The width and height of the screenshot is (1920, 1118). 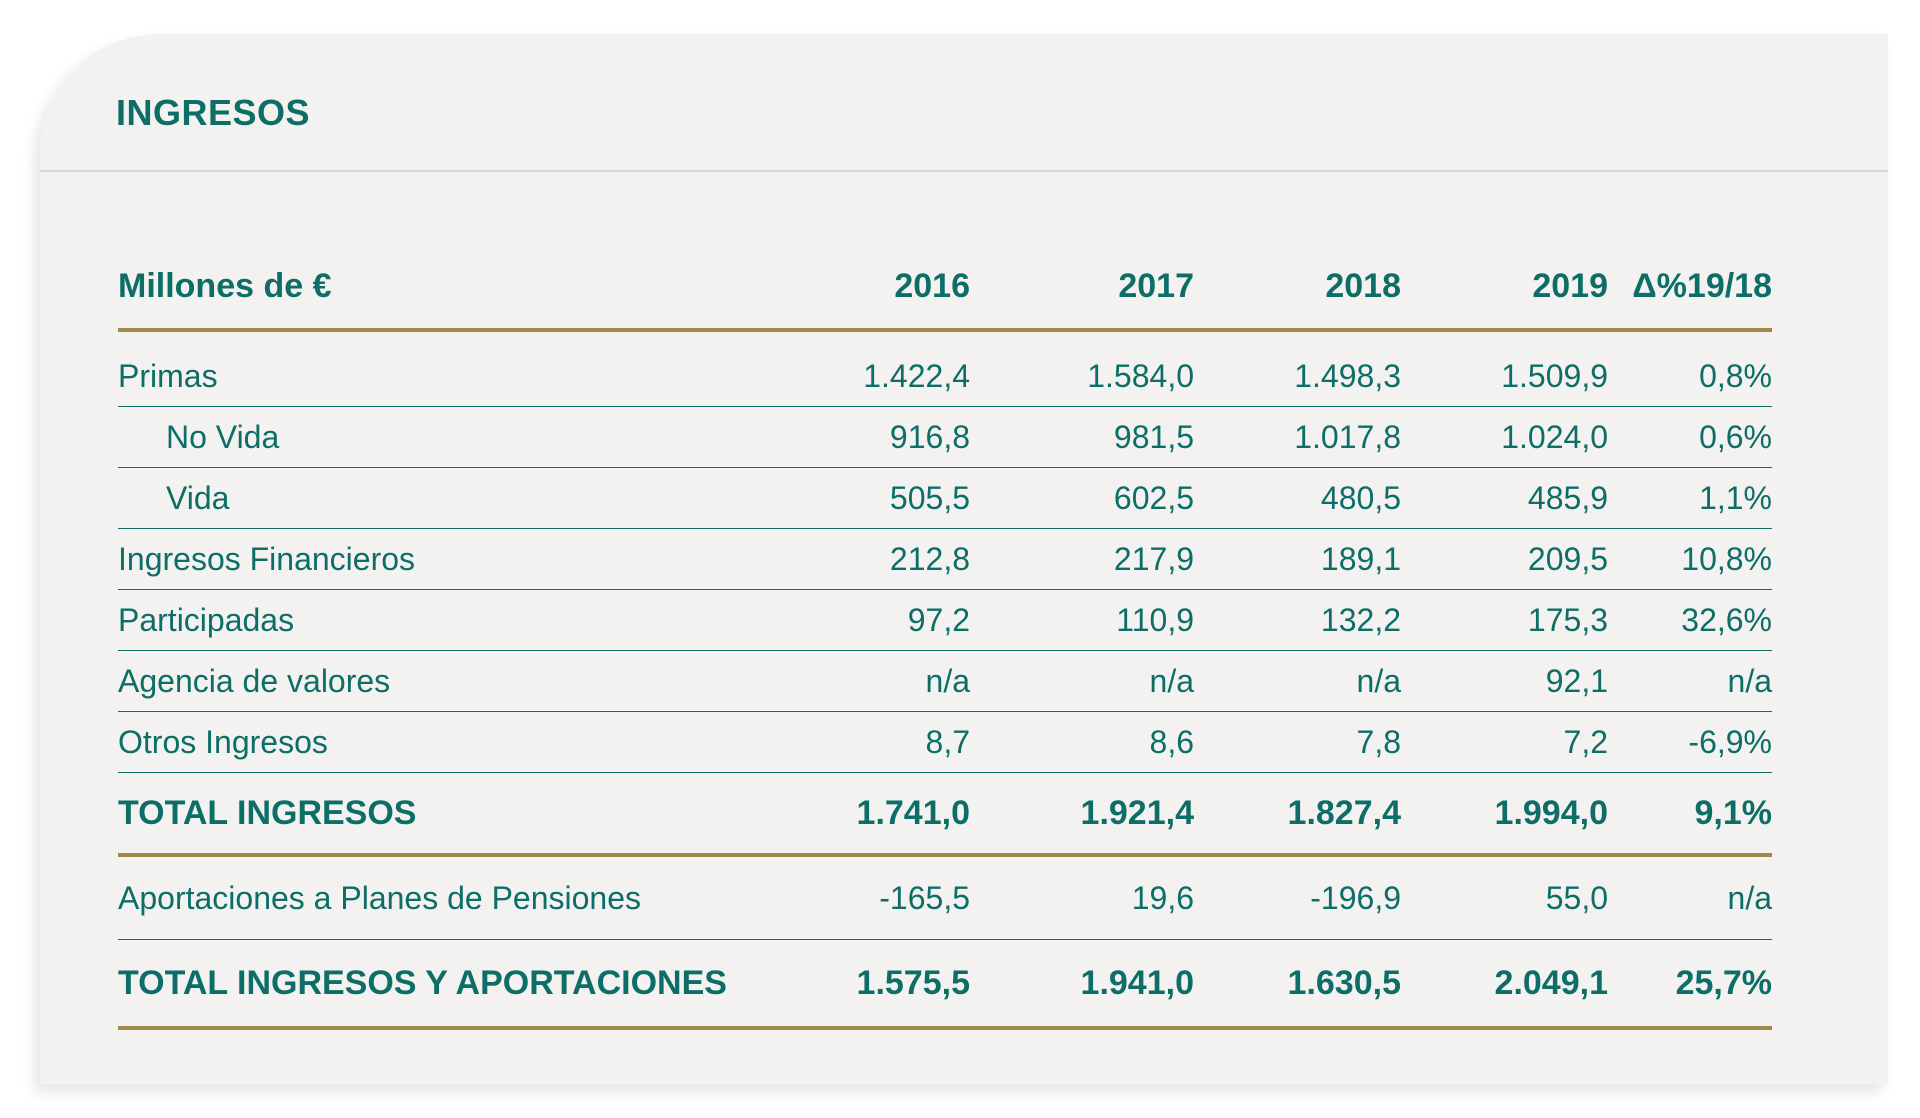 I want to click on table-row-agencia-de-valores: Agencia de valores n/a n/a n/a 92,1 n/a, so click(x=945, y=681).